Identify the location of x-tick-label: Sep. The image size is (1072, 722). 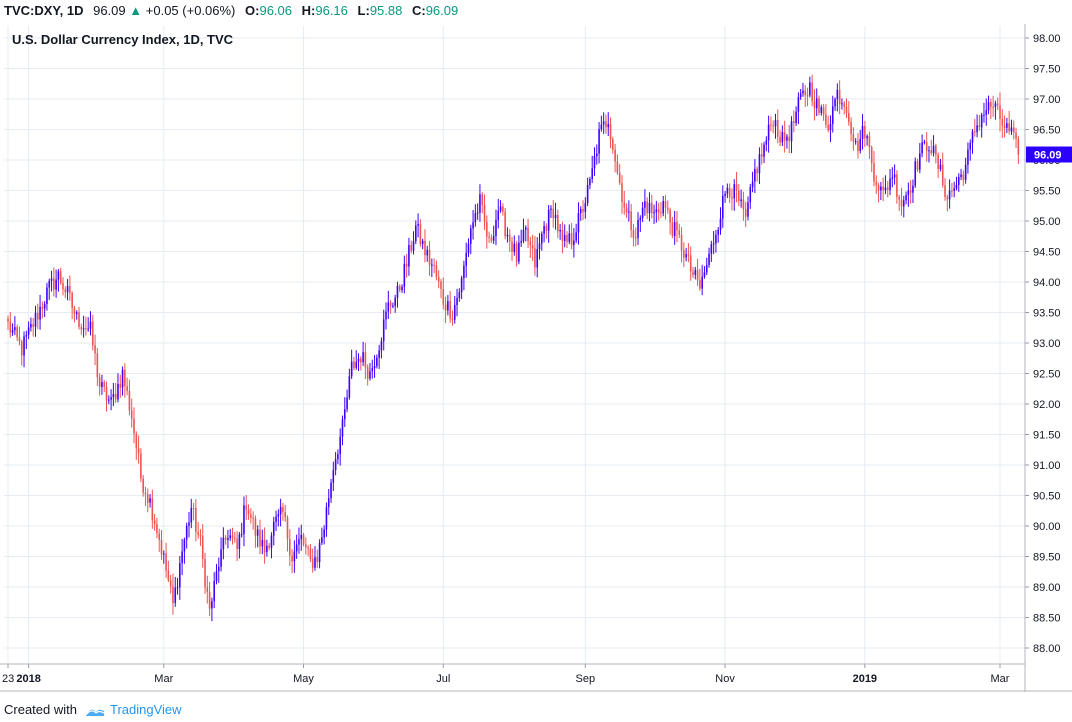
(586, 679).